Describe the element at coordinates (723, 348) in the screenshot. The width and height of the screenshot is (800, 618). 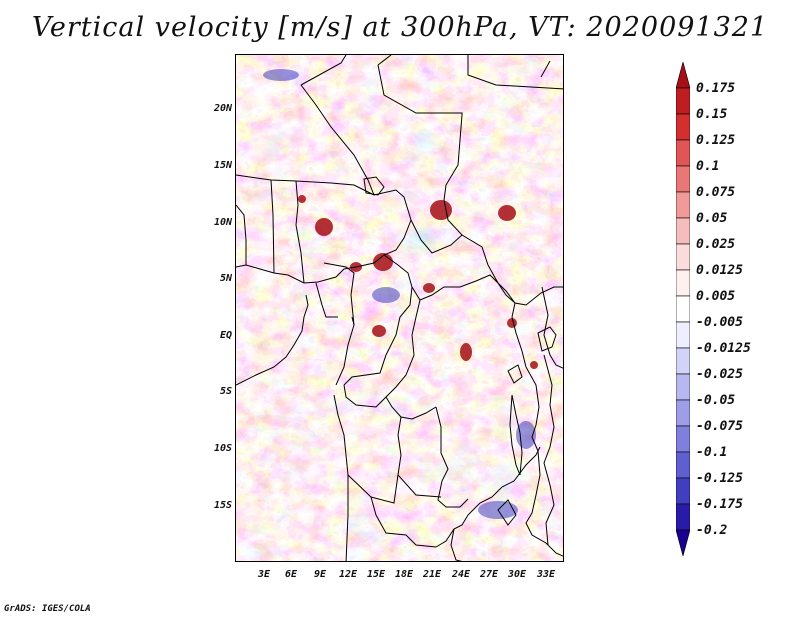
I see `colorbar-label: -0.0125` at that location.